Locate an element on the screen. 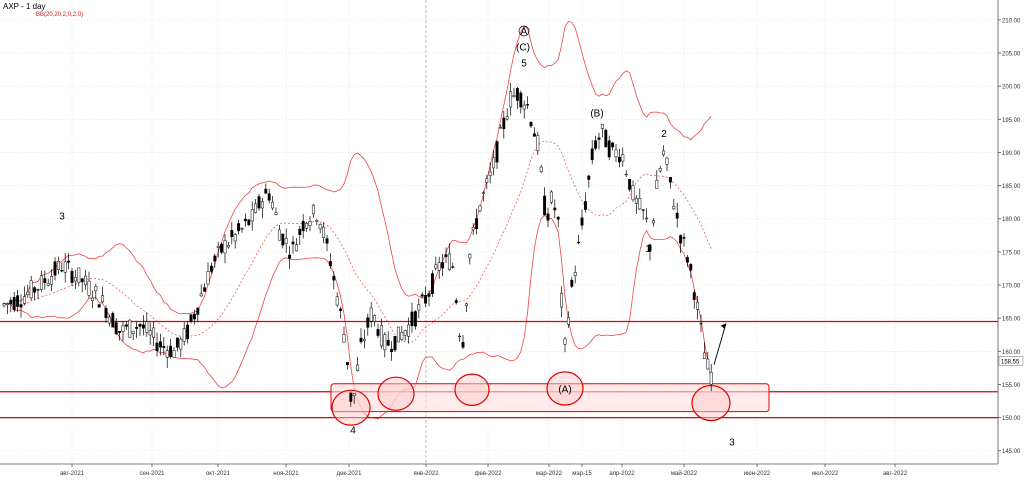  y-tick-label: 165.00 is located at coordinates (1011, 320).